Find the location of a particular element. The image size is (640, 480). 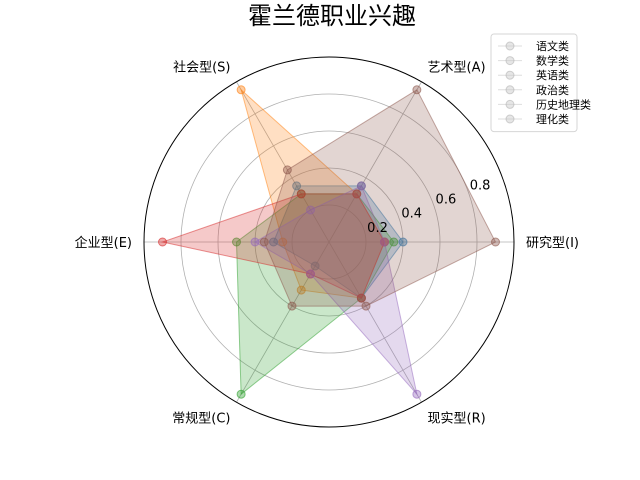

legend-item: 历史地理类 is located at coordinates (544, 104).